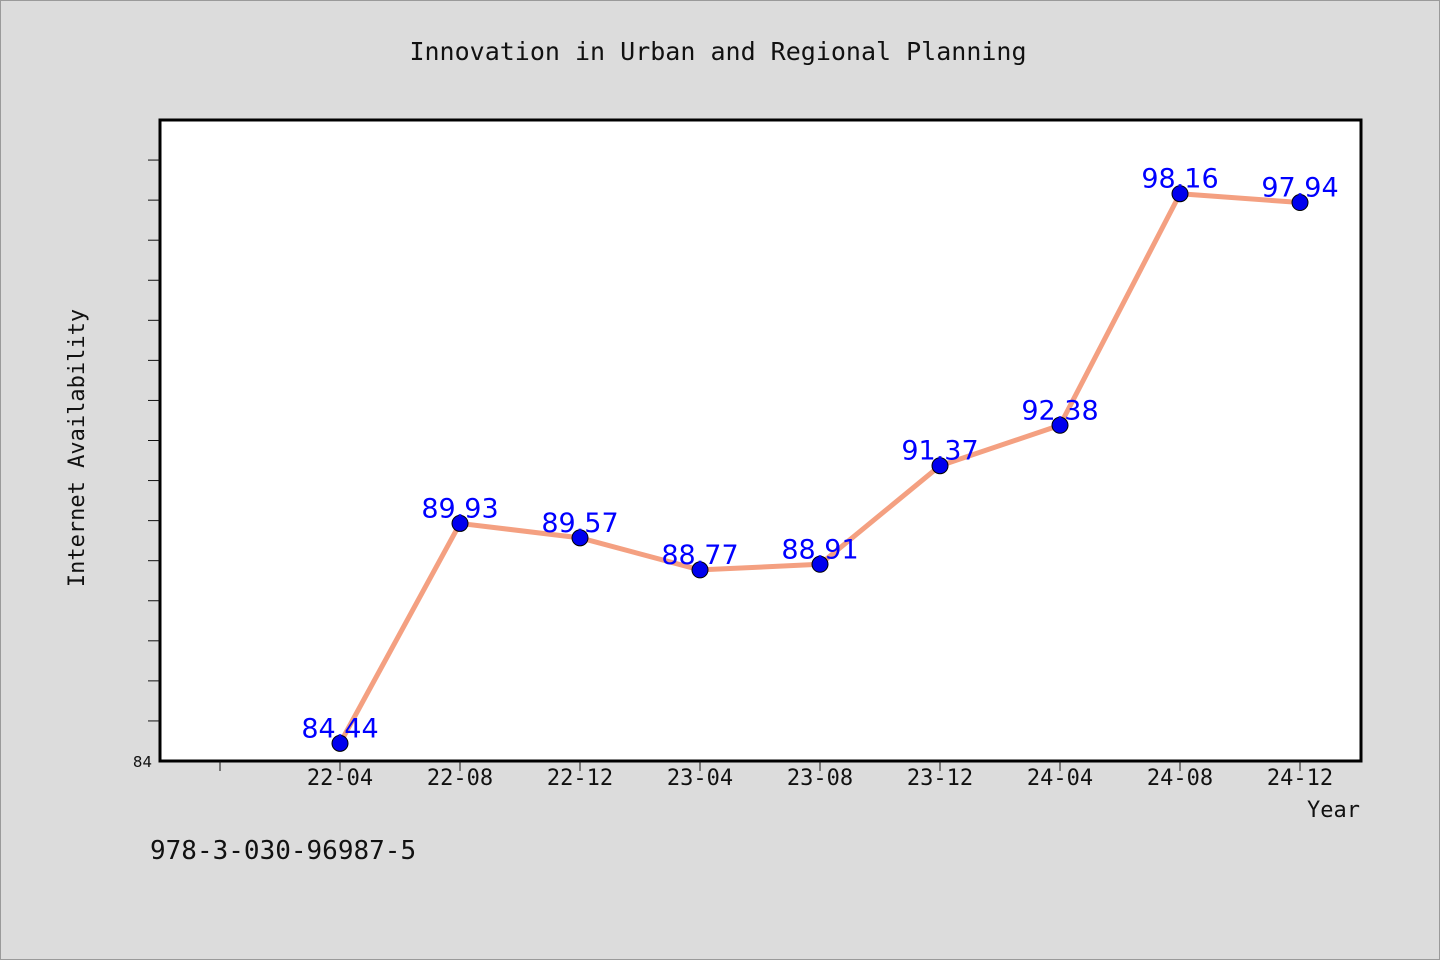 Image resolution: width=1440 pixels, height=960 pixels. Describe the element at coordinates (820, 778) in the screenshot. I see `x-tick-label: 23-08` at that location.